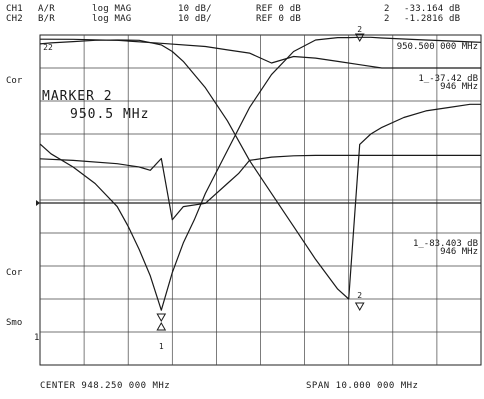  Describe the element at coordinates (195, 19) in the screenshot. I see `ch2-scale: 10 dB/` at that location.